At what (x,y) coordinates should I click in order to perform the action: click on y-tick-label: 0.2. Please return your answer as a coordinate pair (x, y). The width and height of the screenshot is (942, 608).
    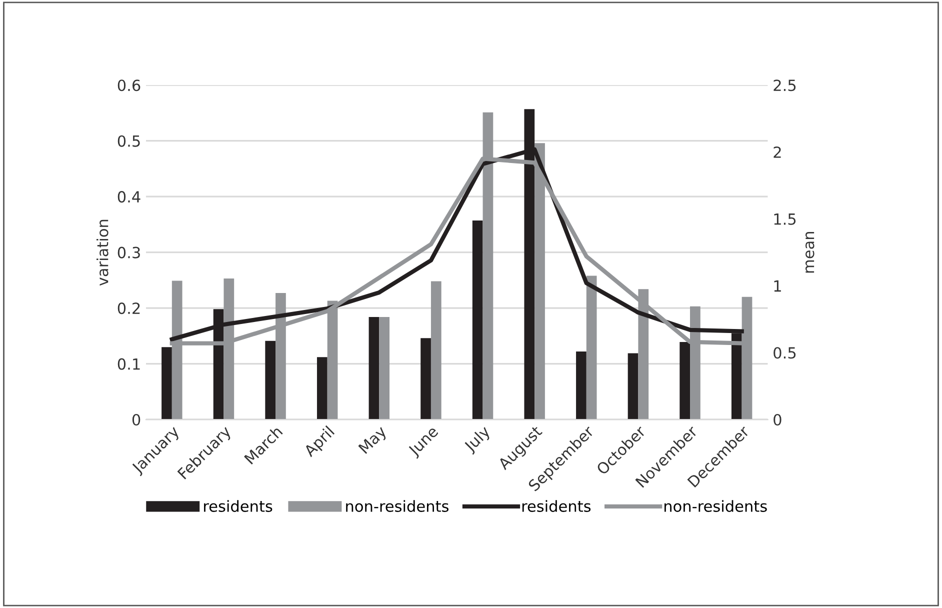
    Looking at the image, I should click on (129, 308).